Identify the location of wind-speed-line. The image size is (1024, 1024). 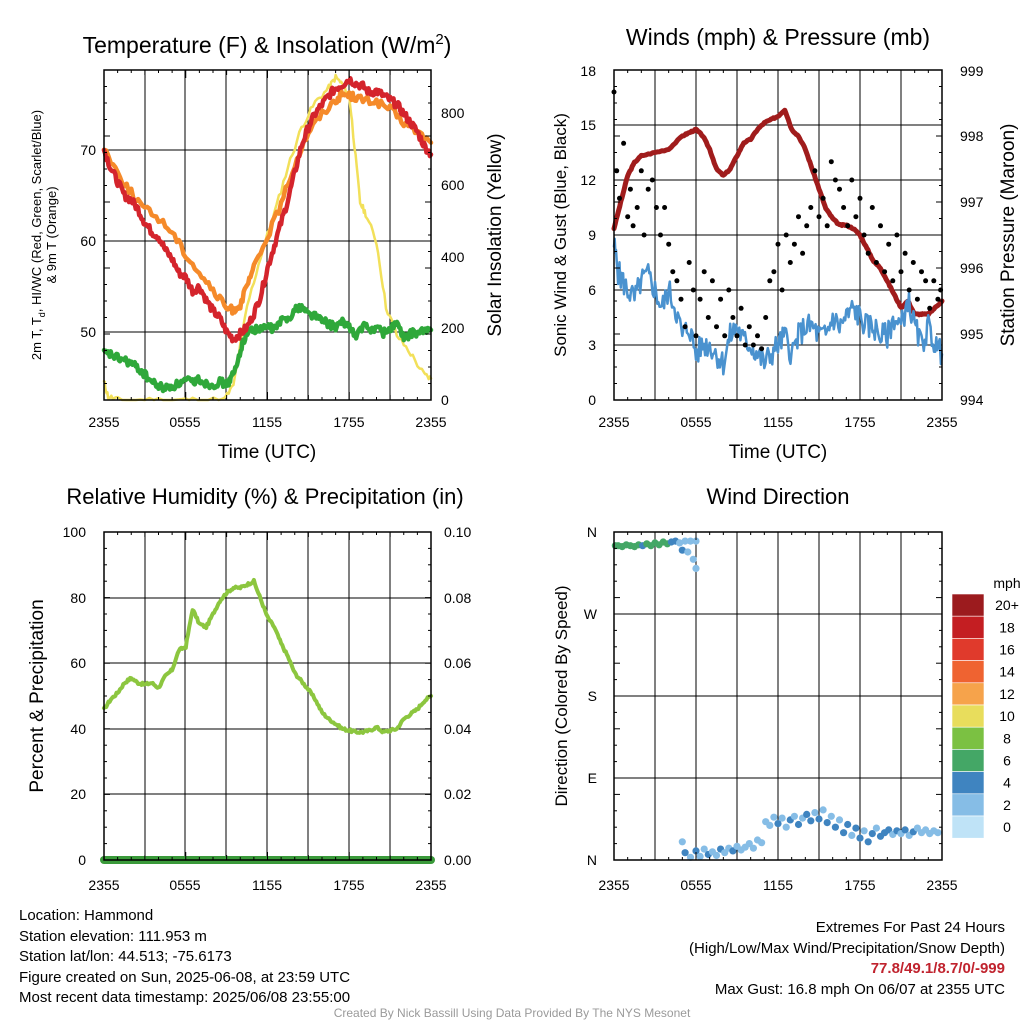
(778, 306).